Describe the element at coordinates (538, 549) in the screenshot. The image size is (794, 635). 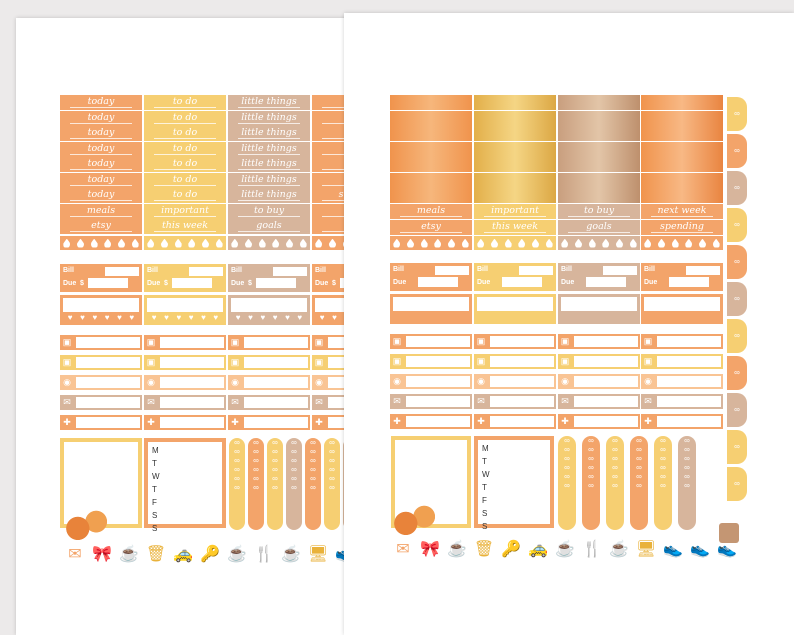
I see `taxi-icon: 🚕` at that location.